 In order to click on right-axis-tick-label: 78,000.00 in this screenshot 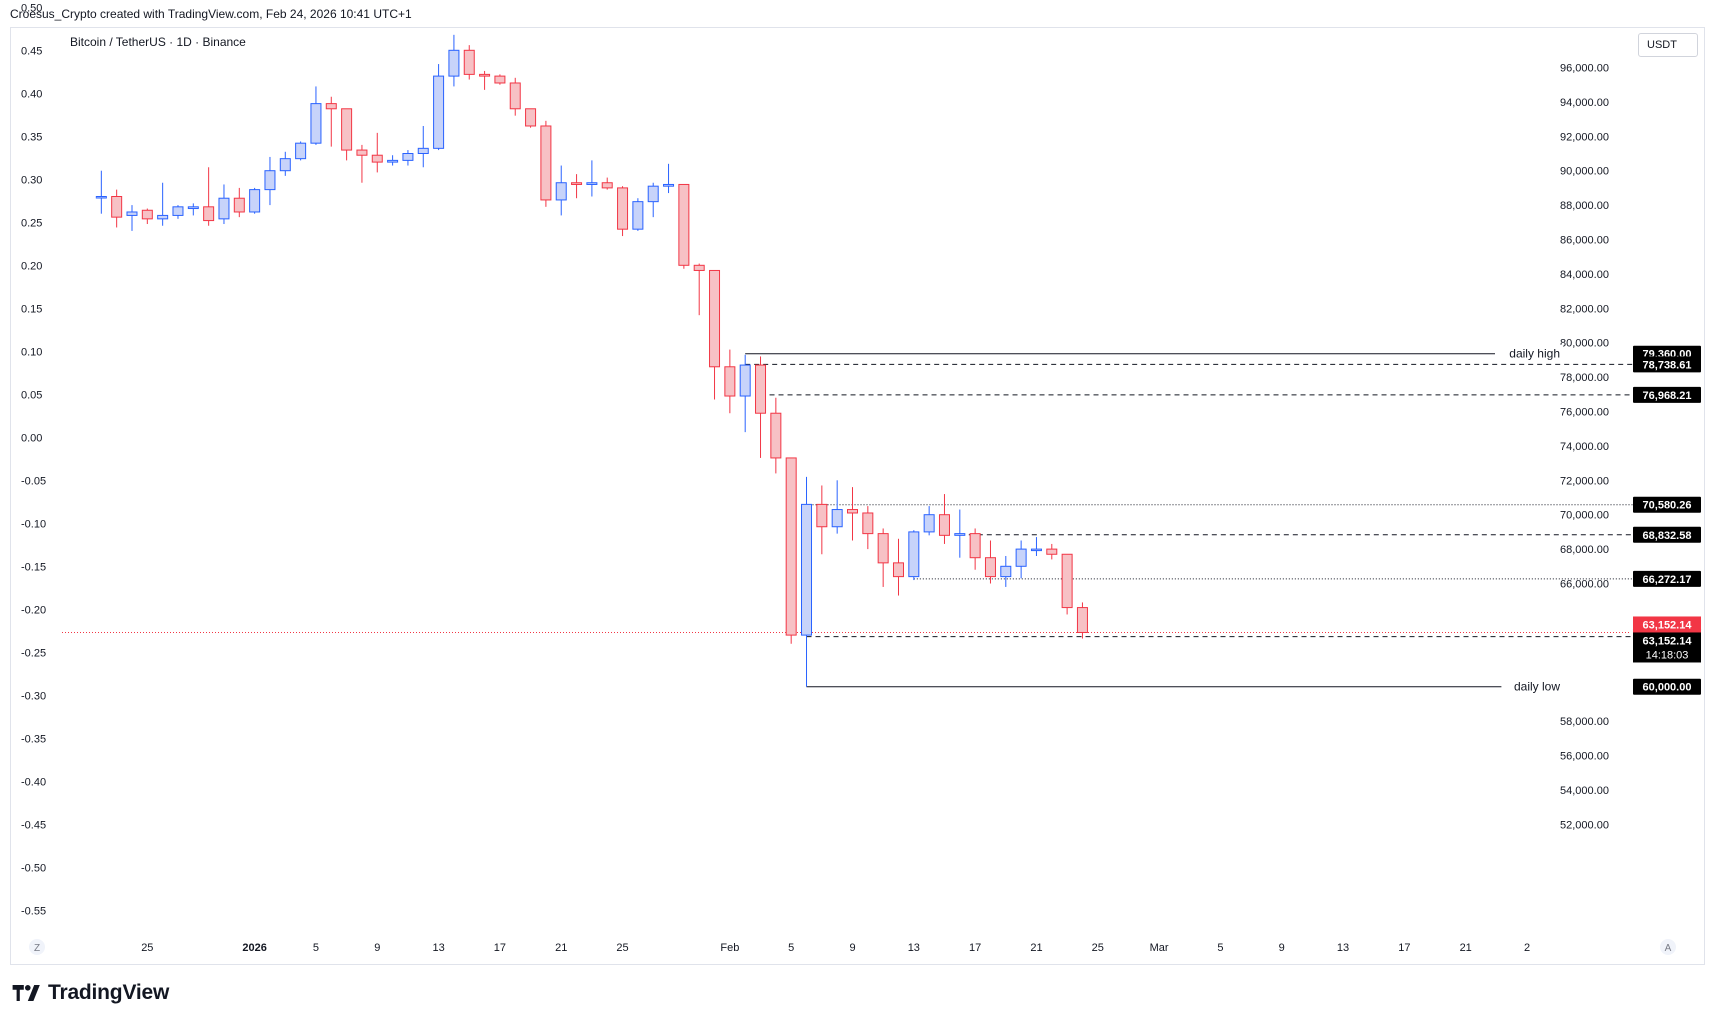, I will do `click(1584, 378)`.